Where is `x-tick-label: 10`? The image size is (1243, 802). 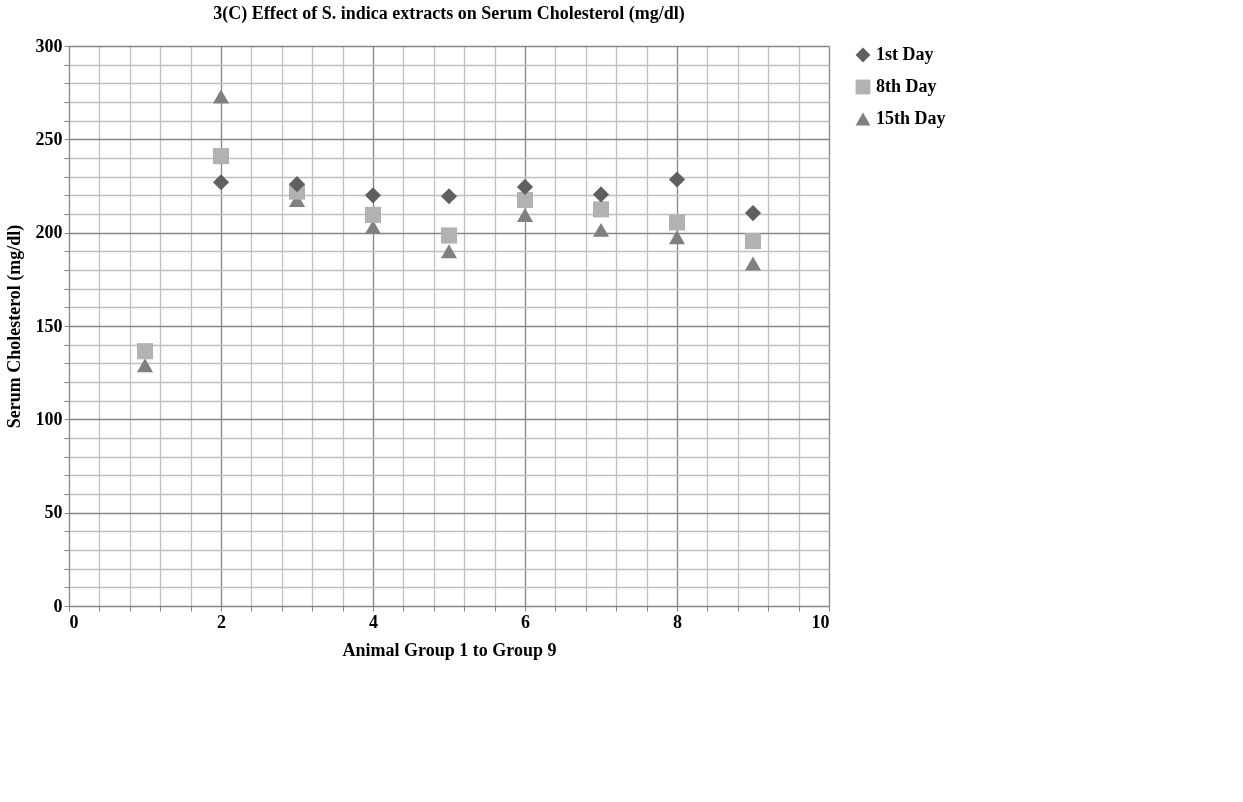
x-tick-label: 10 is located at coordinates (820, 621).